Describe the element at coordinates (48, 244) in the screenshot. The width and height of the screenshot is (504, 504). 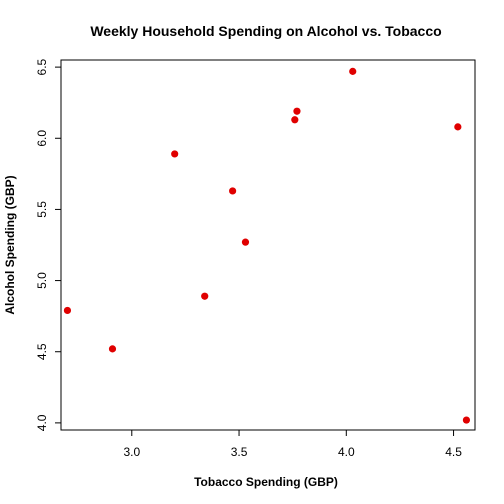
I see `y-axis: 4.0 4.5 5.0 5.5 6.0 6.5` at that location.